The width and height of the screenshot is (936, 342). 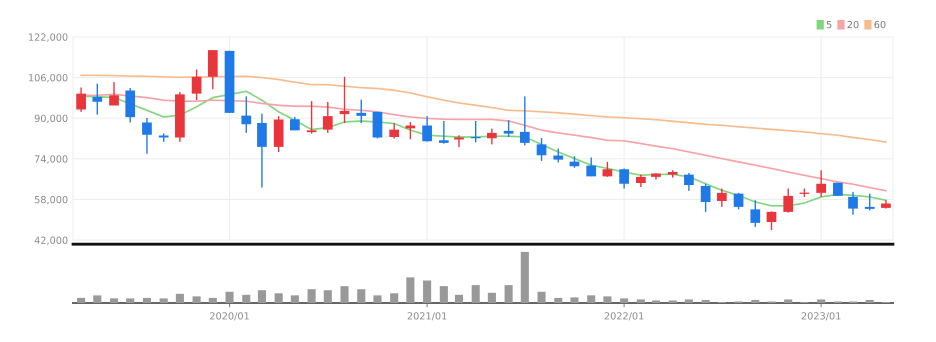 What do you see at coordinates (48, 37) in the screenshot?
I see `y-tick-label: 122,000` at bounding box center [48, 37].